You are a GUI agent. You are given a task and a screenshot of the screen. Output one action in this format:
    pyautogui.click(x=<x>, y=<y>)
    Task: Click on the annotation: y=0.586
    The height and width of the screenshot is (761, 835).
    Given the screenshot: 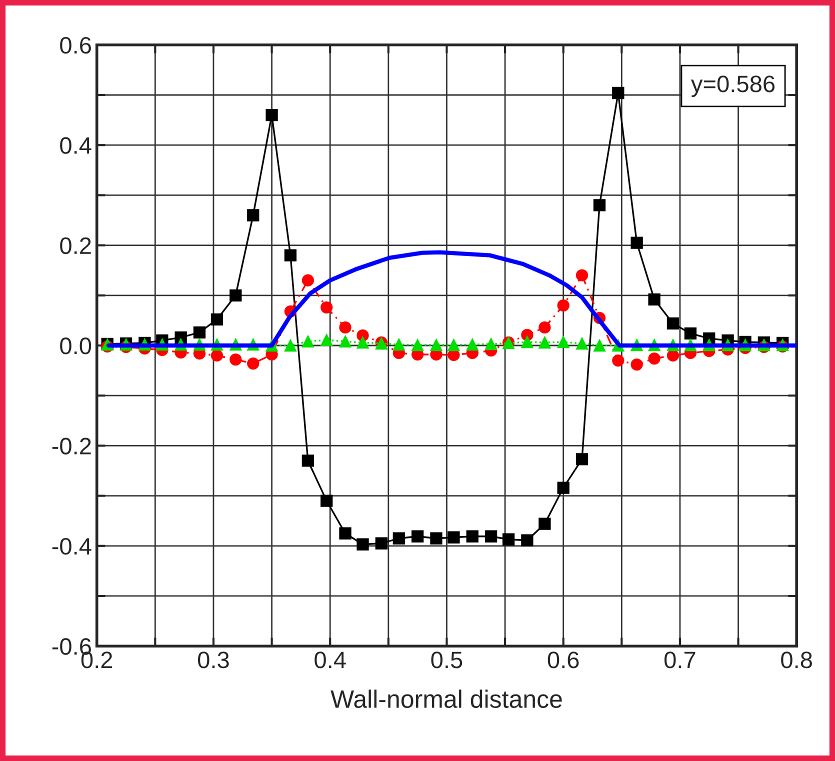 What is the action you would take?
    pyautogui.click(x=732, y=86)
    